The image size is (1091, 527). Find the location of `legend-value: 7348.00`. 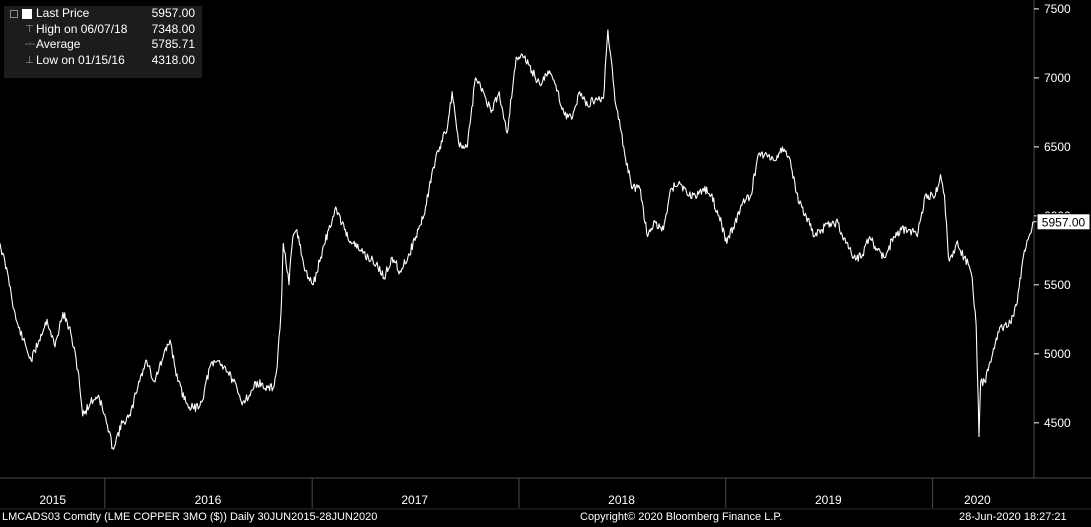

legend-value: 7348.00 is located at coordinates (173, 28).